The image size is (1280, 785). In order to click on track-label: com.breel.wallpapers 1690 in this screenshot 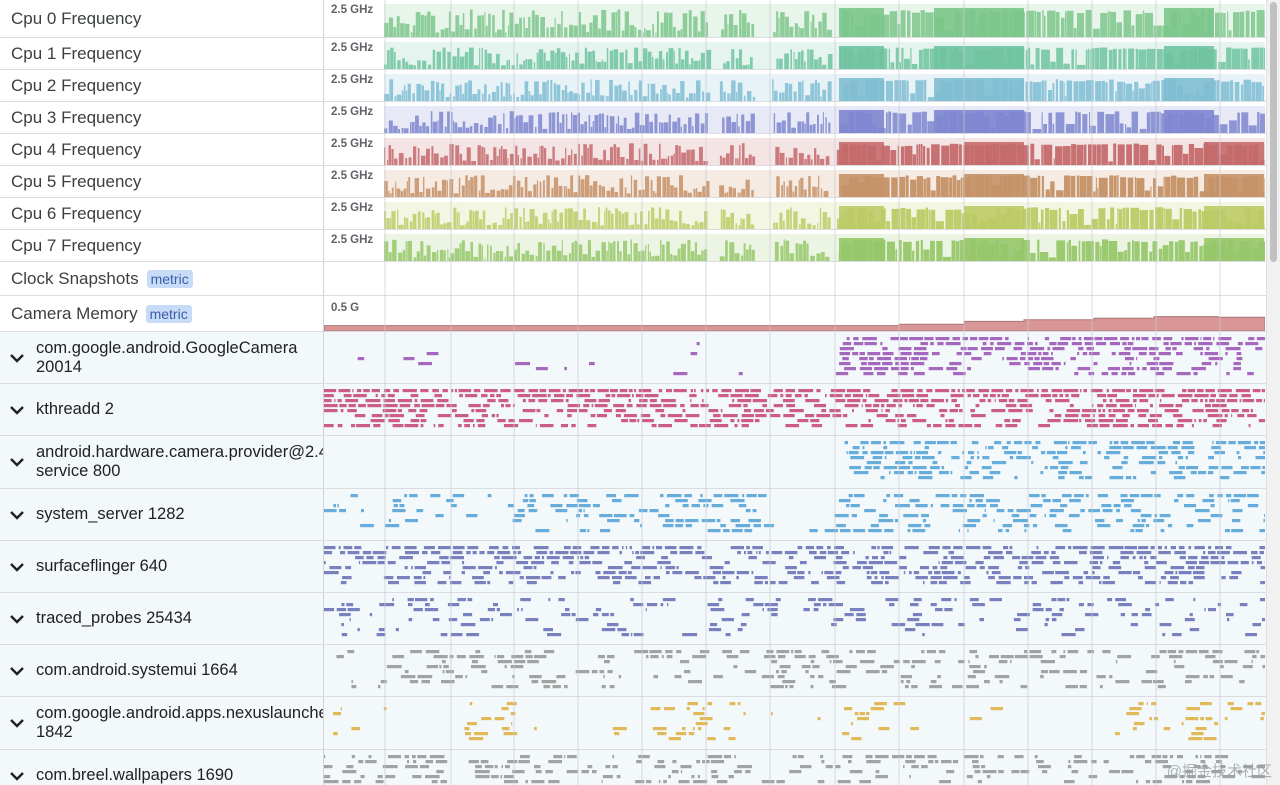, I will do `click(162, 767)`.